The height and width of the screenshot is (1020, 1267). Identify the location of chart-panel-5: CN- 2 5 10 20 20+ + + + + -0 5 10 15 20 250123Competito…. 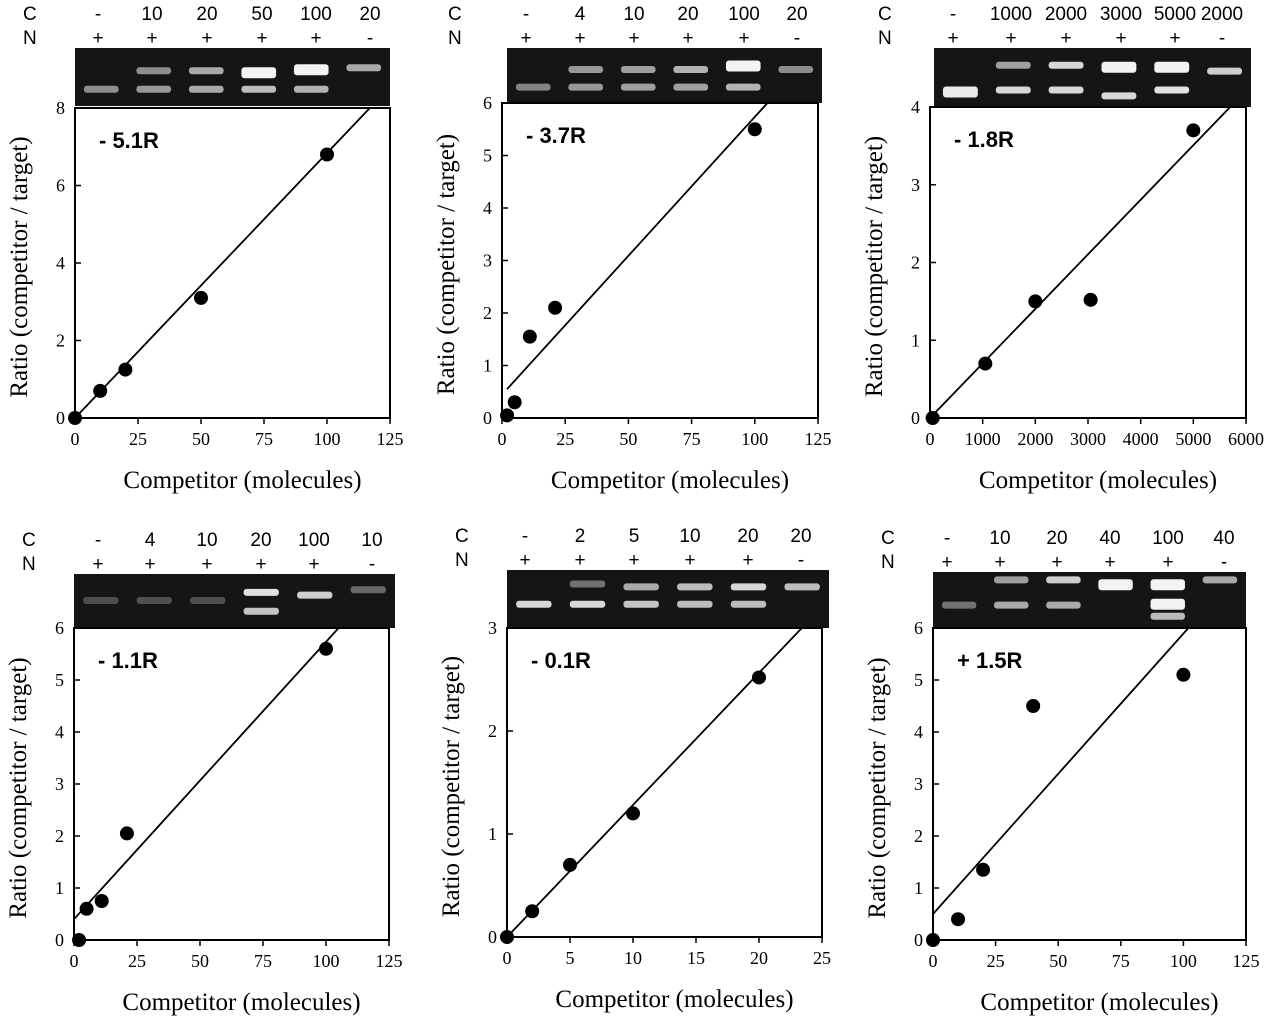
(634, 769).